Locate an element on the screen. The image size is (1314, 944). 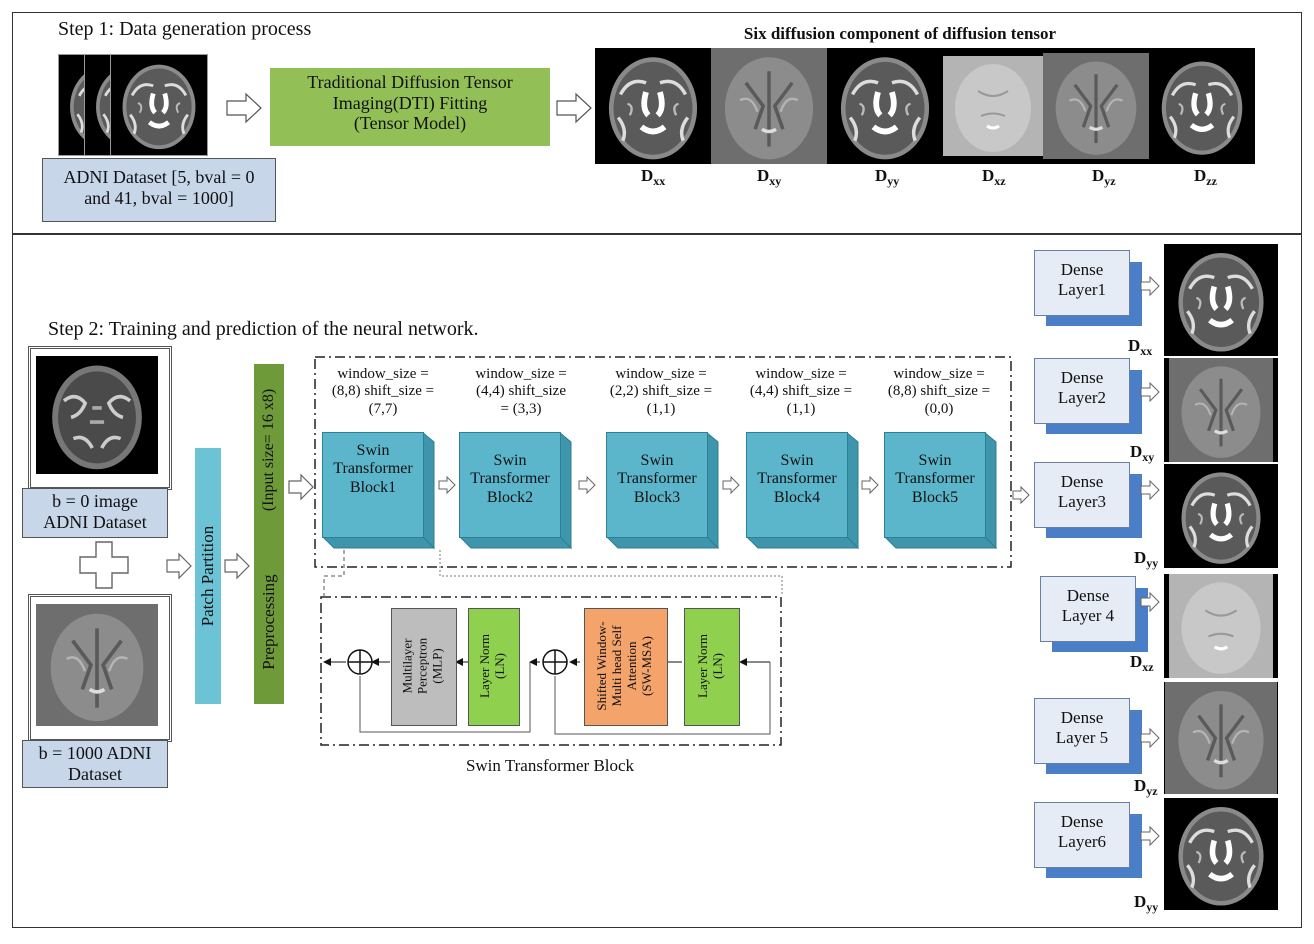
output-label-dyy: Dyy is located at coordinates (1146, 559).